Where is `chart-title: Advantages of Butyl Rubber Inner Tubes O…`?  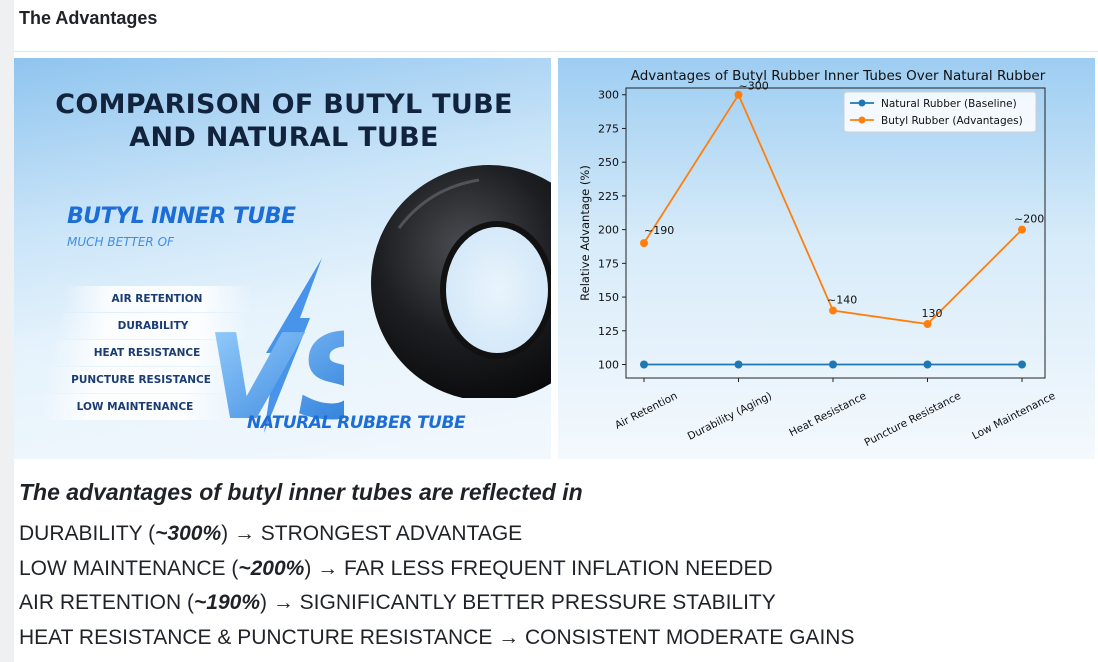
chart-title: Advantages of Butyl Rubber Inner Tubes O… is located at coordinates (838, 76).